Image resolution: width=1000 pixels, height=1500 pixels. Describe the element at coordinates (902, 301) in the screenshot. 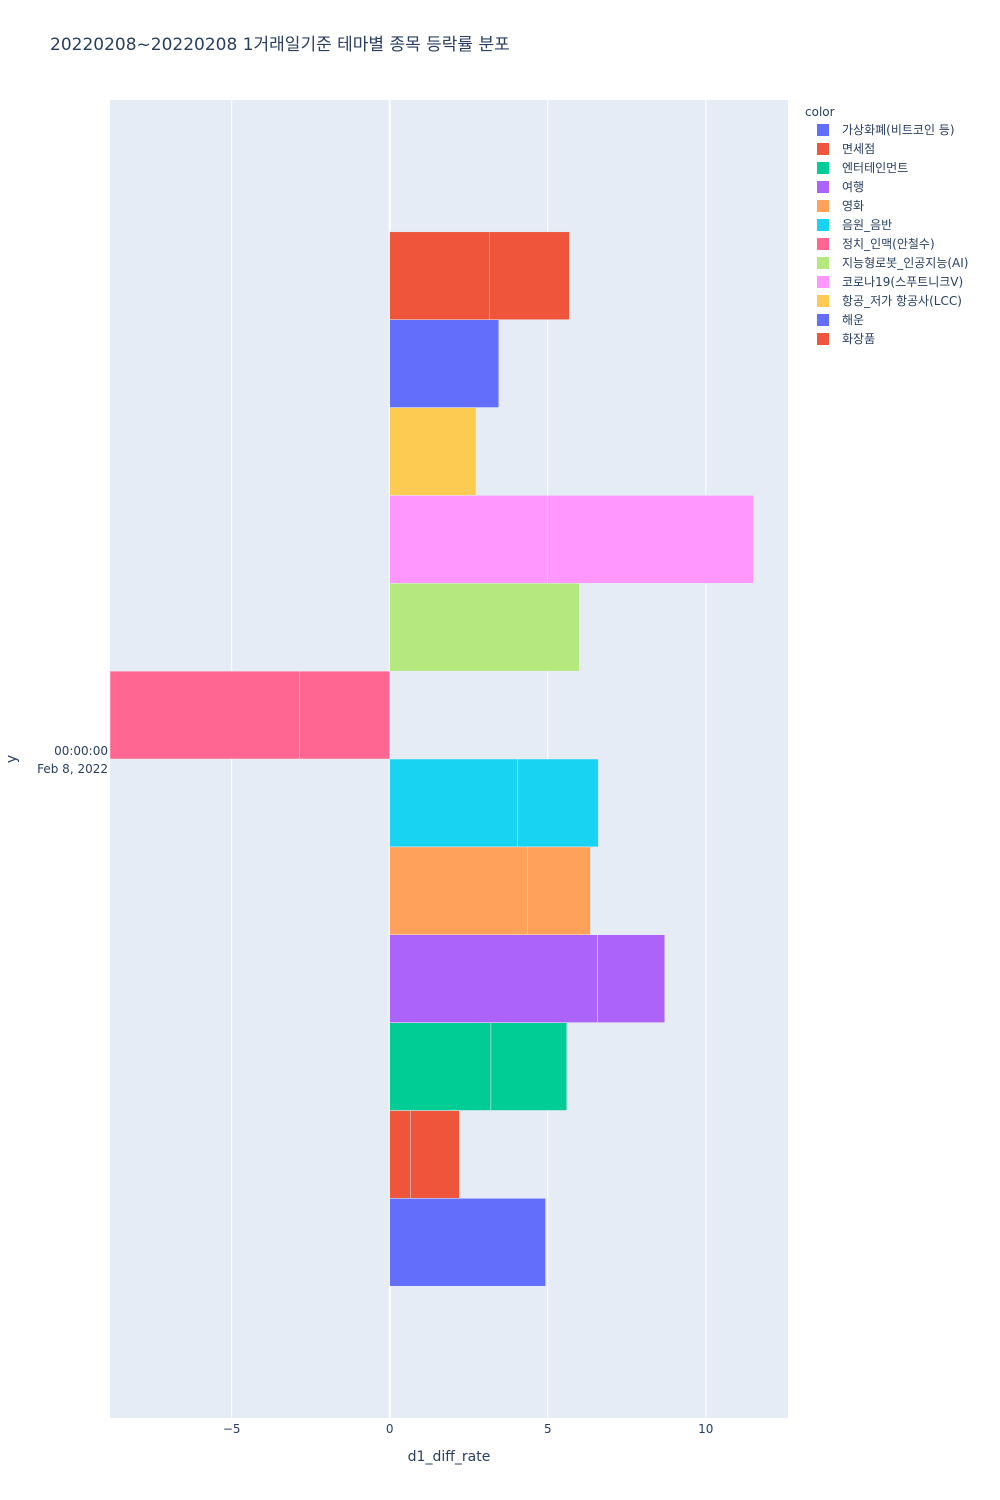

I see `legend-label-9: 항공_저가 항공사(LCC)` at that location.